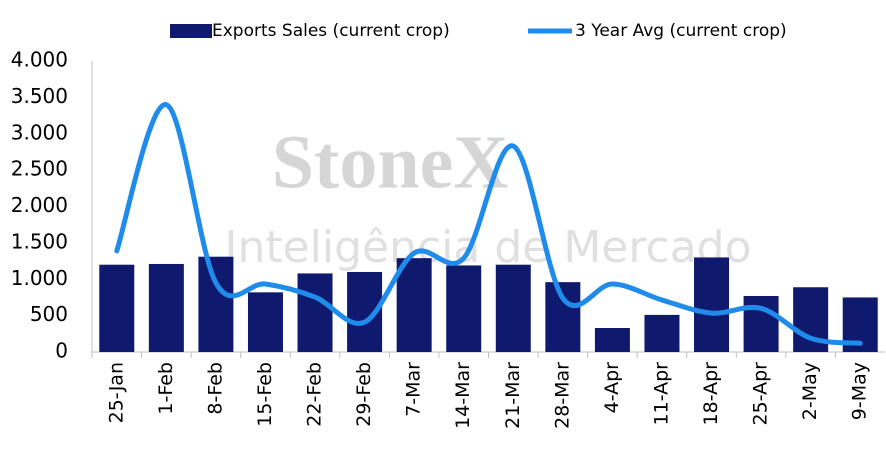 This screenshot has height=460, width=886. What do you see at coordinates (39, 278) in the screenshot?
I see `y-tick-label: 1.000` at bounding box center [39, 278].